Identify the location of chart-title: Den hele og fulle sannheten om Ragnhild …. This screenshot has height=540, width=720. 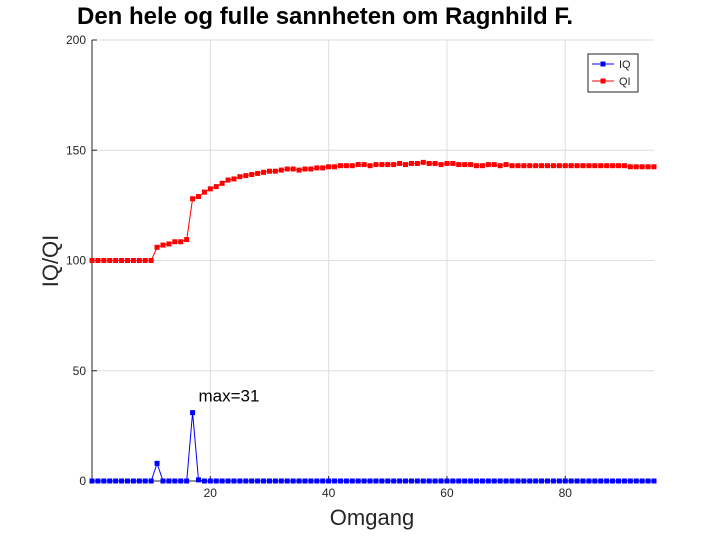
(325, 16).